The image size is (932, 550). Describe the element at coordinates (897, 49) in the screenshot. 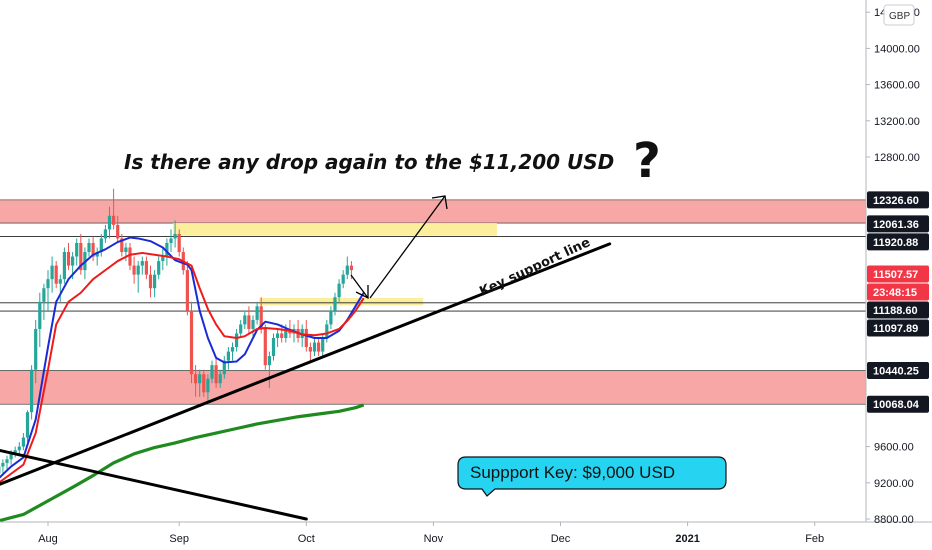

I see `y-tick-label-14000: 14000.00` at that location.